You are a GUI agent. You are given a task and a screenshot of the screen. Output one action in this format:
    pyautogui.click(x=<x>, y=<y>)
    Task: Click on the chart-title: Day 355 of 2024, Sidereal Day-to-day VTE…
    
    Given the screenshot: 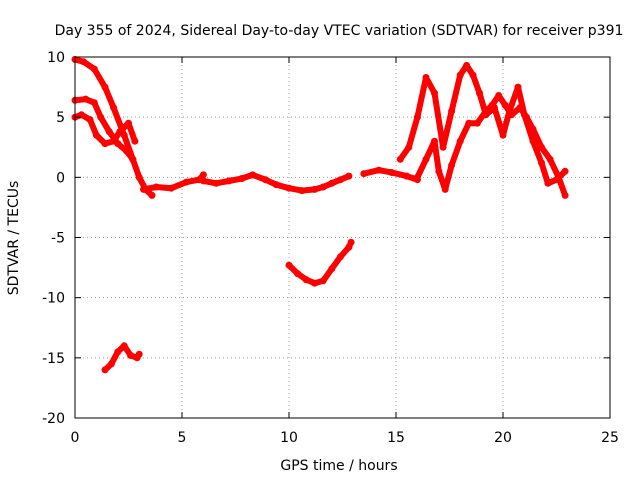 What is the action you would take?
    pyautogui.click(x=339, y=31)
    